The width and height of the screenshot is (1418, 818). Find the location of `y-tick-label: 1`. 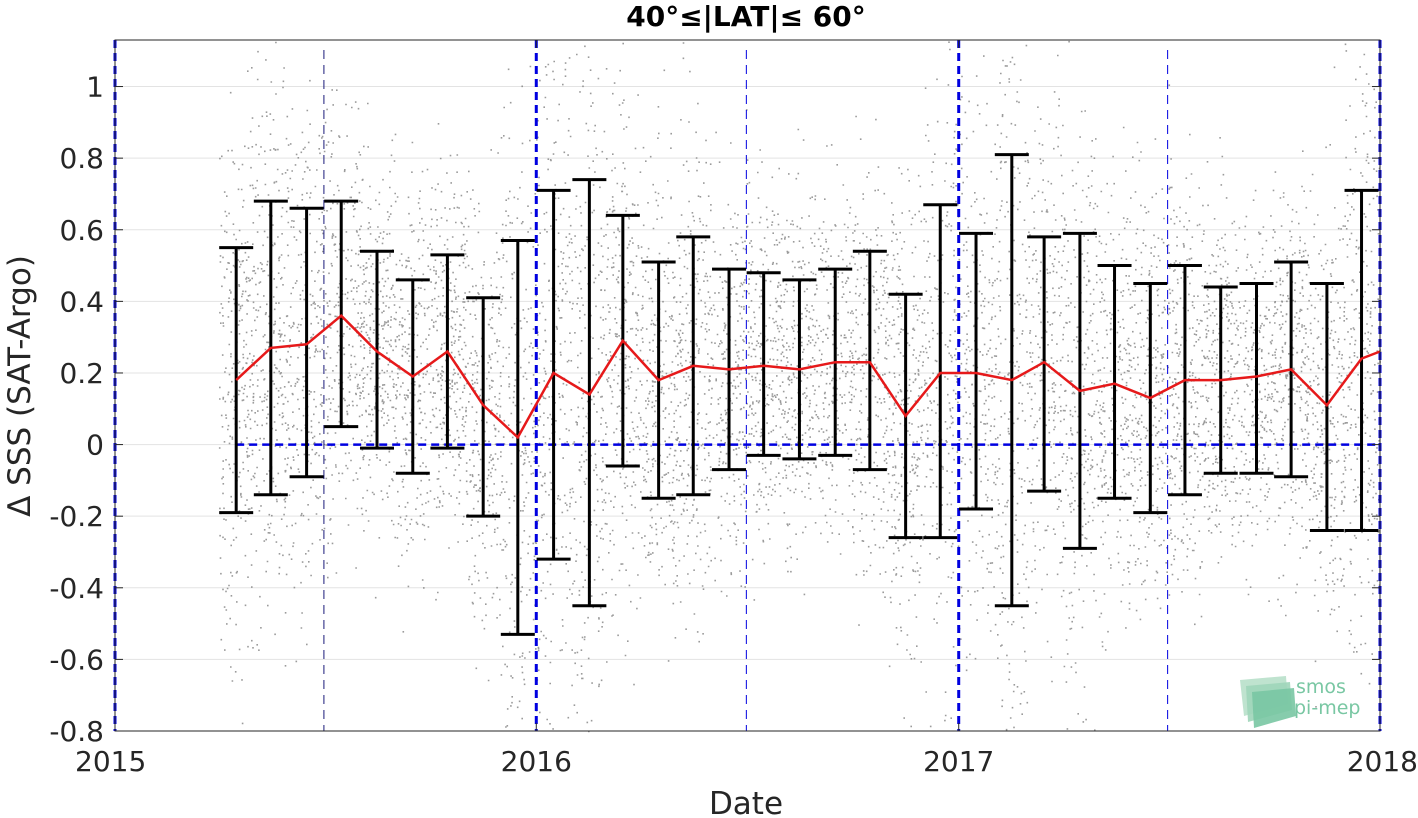

y-tick-label: 1 is located at coordinates (95, 87).